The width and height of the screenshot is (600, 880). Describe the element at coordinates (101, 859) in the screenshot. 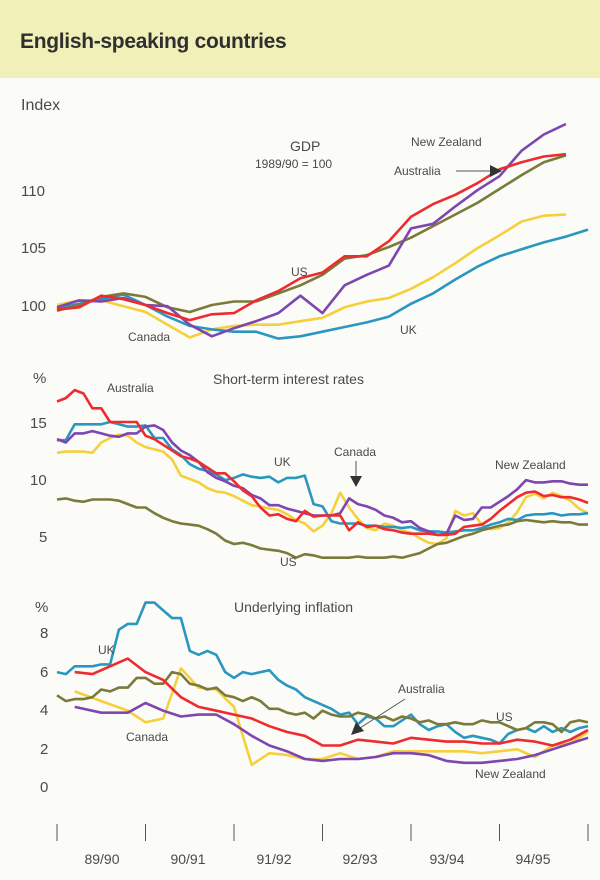

I see `x-tick-label-89-90: 89/90` at that location.